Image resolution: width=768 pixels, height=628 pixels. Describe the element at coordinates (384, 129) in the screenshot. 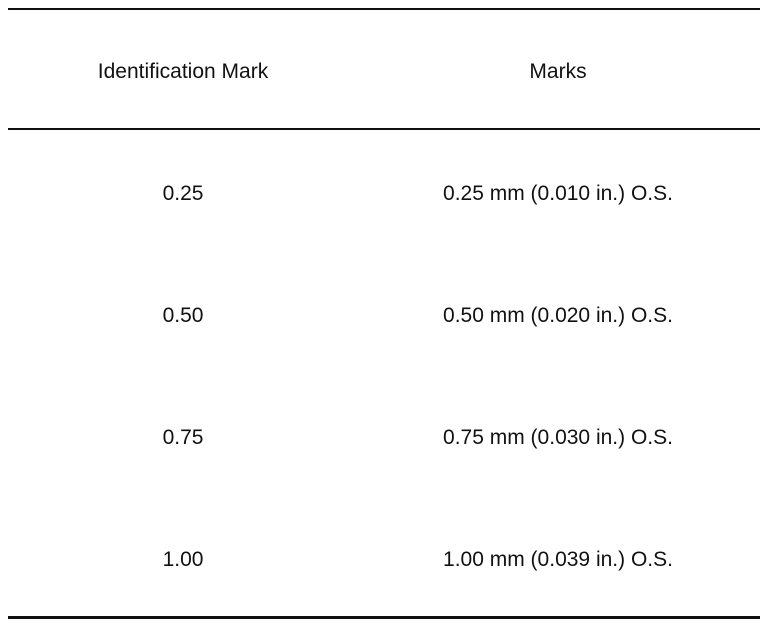

I see `header-rule` at that location.